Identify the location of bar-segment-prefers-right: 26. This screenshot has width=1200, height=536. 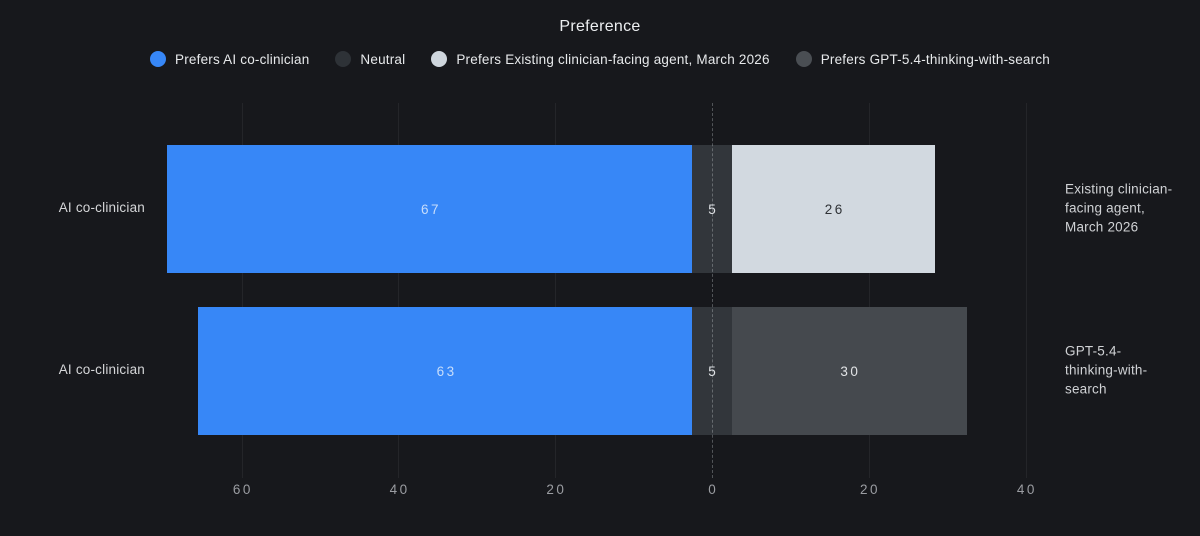
(833, 209).